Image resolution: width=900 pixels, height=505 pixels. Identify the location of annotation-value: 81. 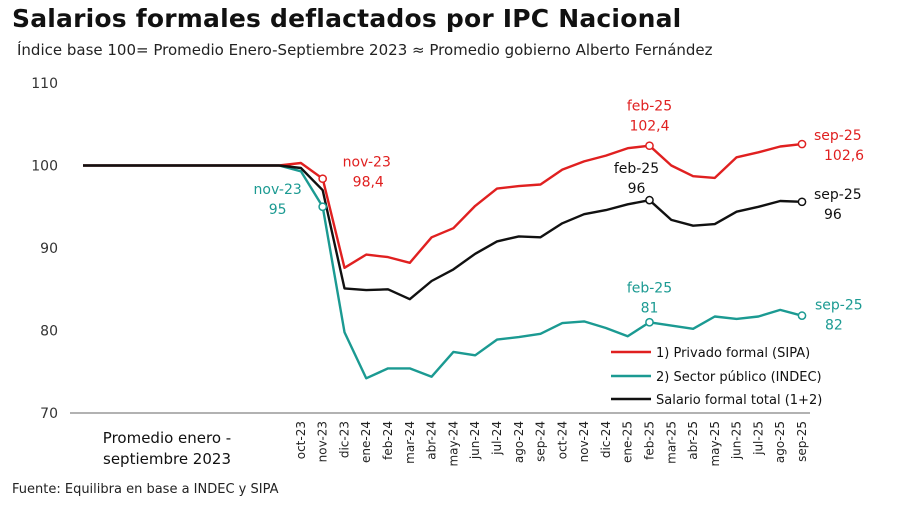
(650, 308).